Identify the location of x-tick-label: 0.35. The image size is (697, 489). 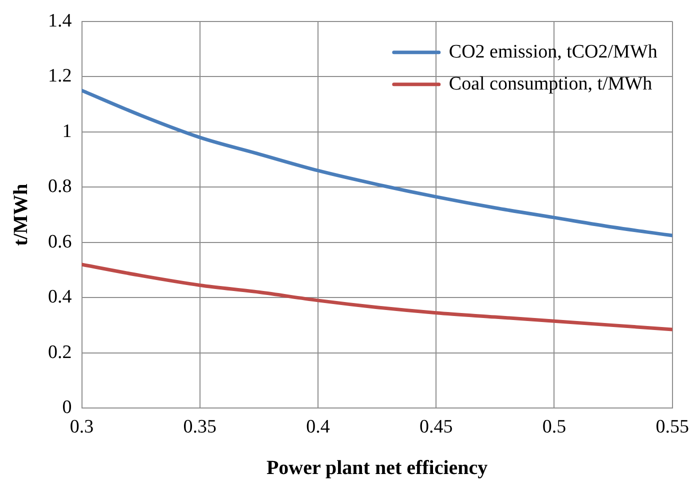
(199, 427).